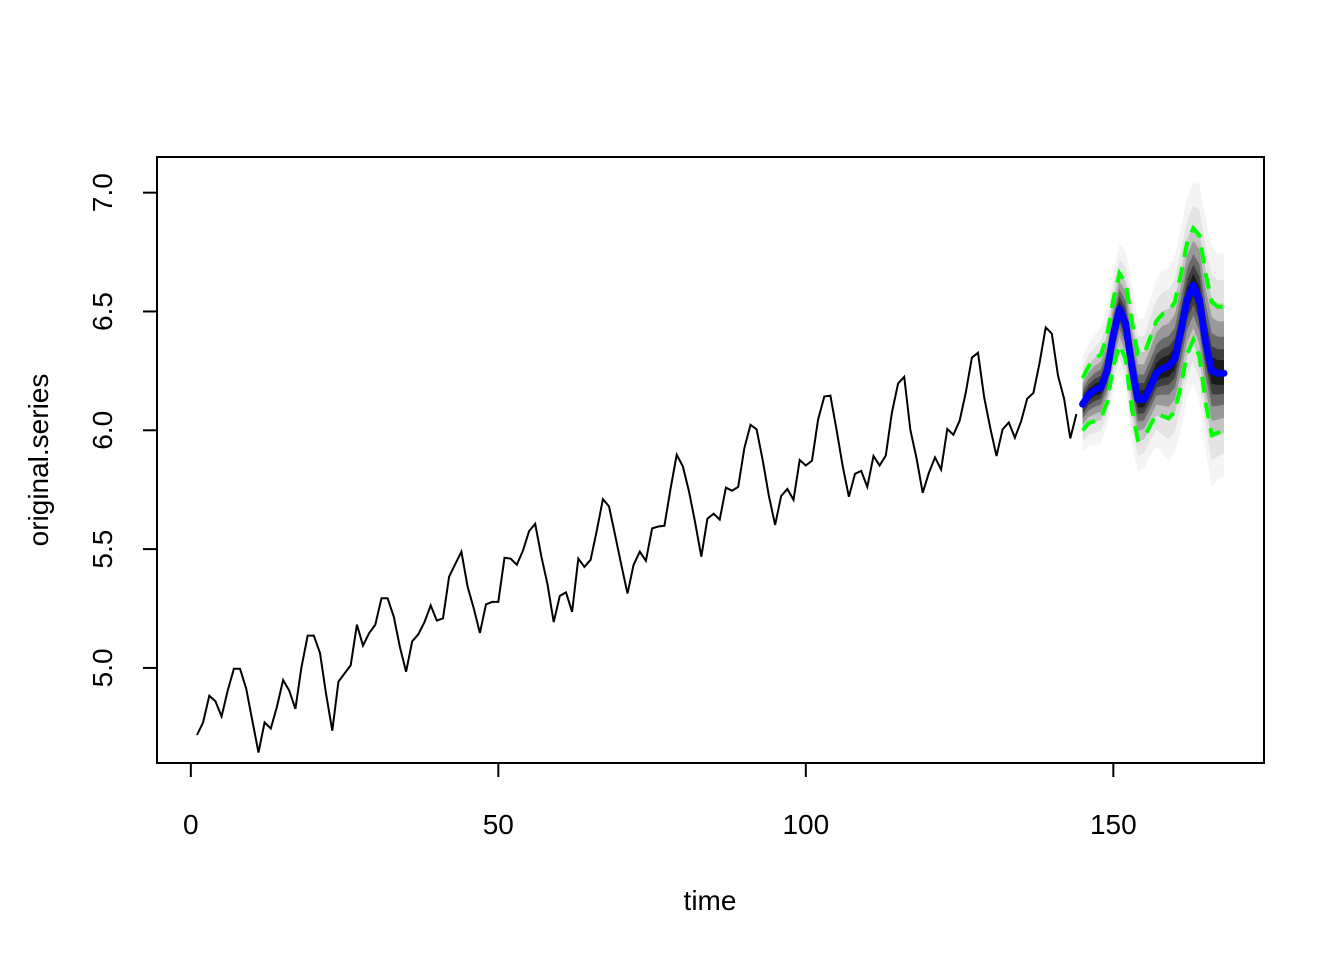 The width and height of the screenshot is (1344, 960). What do you see at coordinates (38, 460) in the screenshot?
I see `y-axis-title: original.series` at bounding box center [38, 460].